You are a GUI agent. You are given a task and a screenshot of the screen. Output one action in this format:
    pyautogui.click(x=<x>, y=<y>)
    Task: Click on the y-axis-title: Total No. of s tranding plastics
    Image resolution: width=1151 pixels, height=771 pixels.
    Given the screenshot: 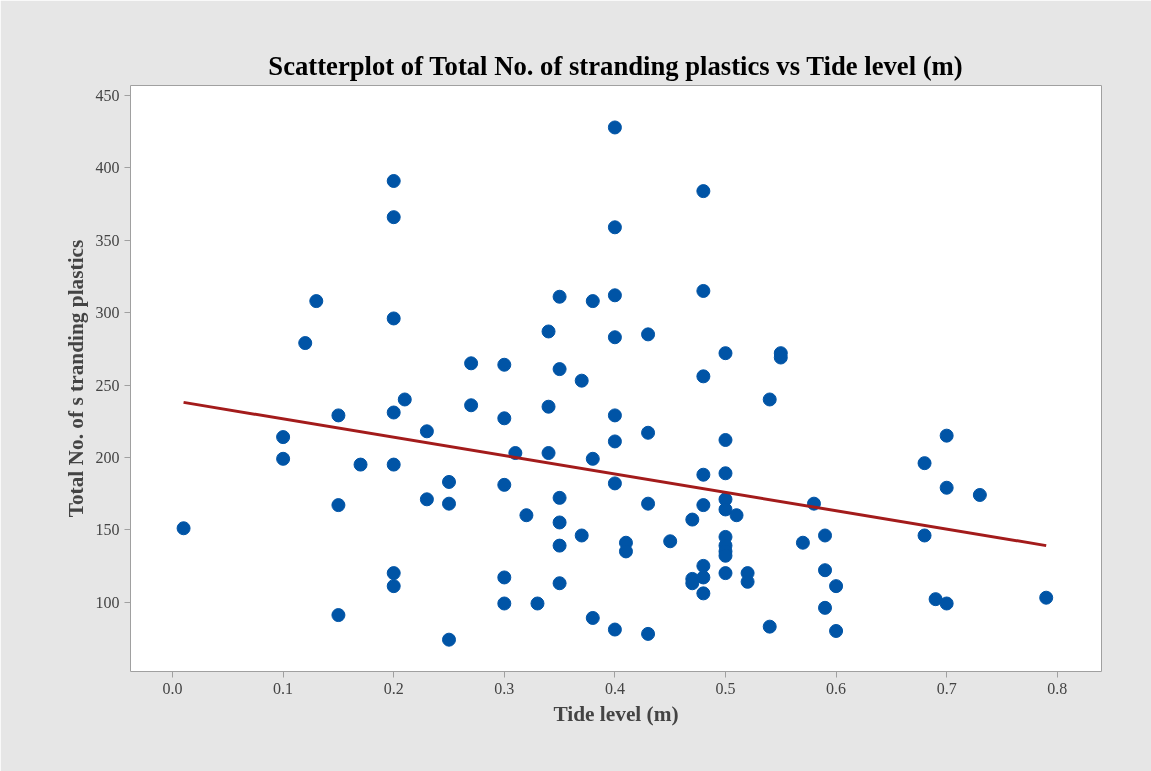 What is the action you would take?
    pyautogui.click(x=75, y=378)
    